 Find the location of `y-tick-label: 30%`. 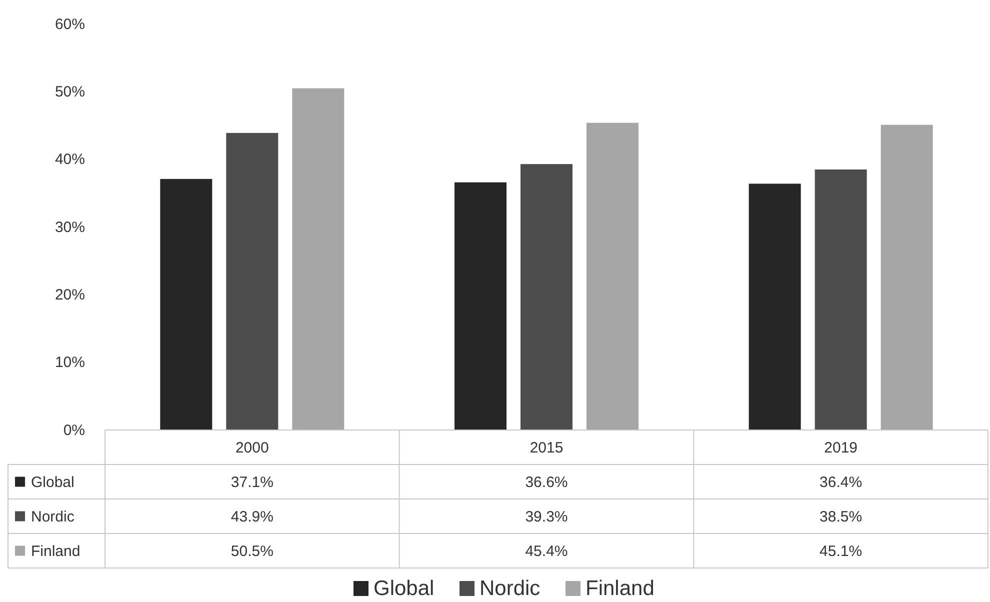

y-tick-label: 30% is located at coordinates (69, 227).